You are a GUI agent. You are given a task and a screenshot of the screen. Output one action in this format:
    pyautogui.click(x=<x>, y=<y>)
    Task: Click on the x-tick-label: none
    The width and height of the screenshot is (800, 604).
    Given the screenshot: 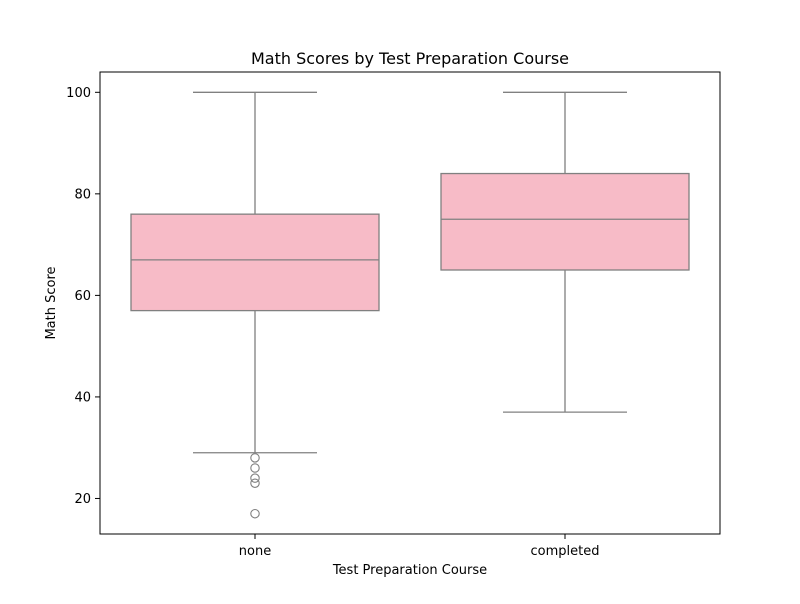 What is the action you would take?
    pyautogui.click(x=255, y=551)
    